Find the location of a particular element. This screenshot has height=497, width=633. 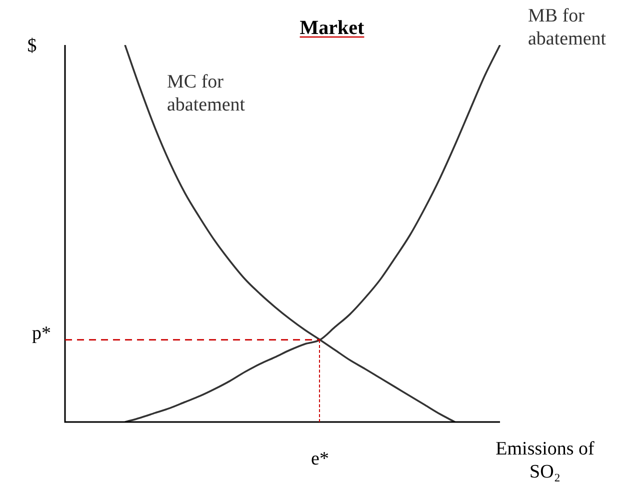

x-axis-title: Emissions of SO₂ is located at coordinates (546, 460).